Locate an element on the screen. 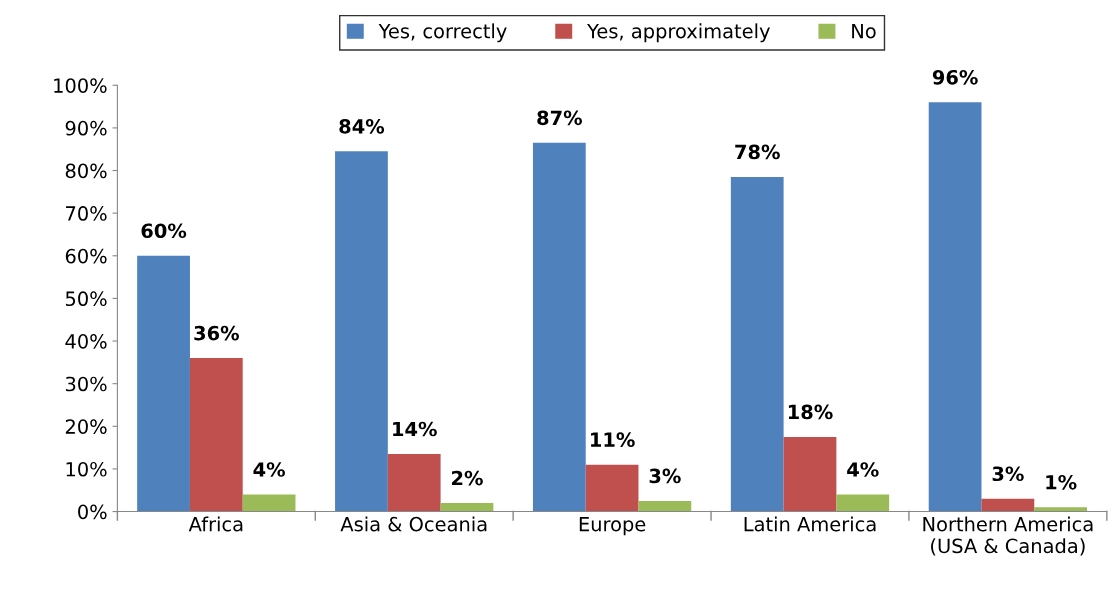 The height and width of the screenshot is (609, 1118). legend-label: Yes, correctly is located at coordinates (442, 33).